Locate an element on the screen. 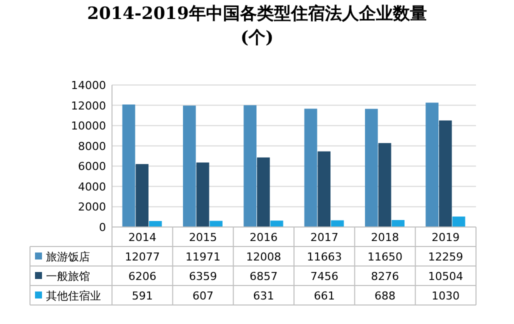 The height and width of the screenshot is (324, 514). legend-label: 其他住宿业 is located at coordinates (73, 296).